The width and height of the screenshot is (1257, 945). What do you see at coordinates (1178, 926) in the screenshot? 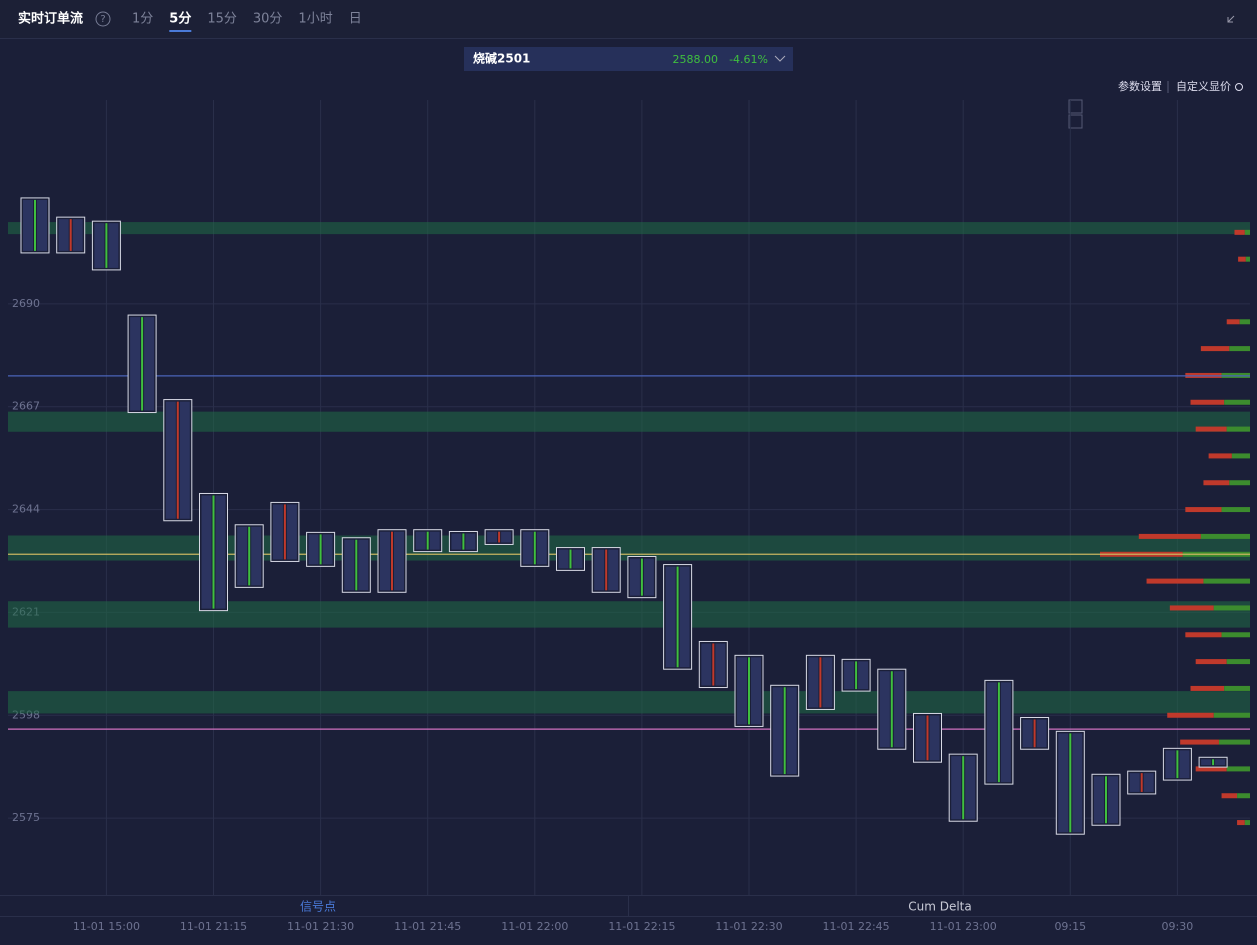
I see `x-tick-label: 09:30` at bounding box center [1178, 926].